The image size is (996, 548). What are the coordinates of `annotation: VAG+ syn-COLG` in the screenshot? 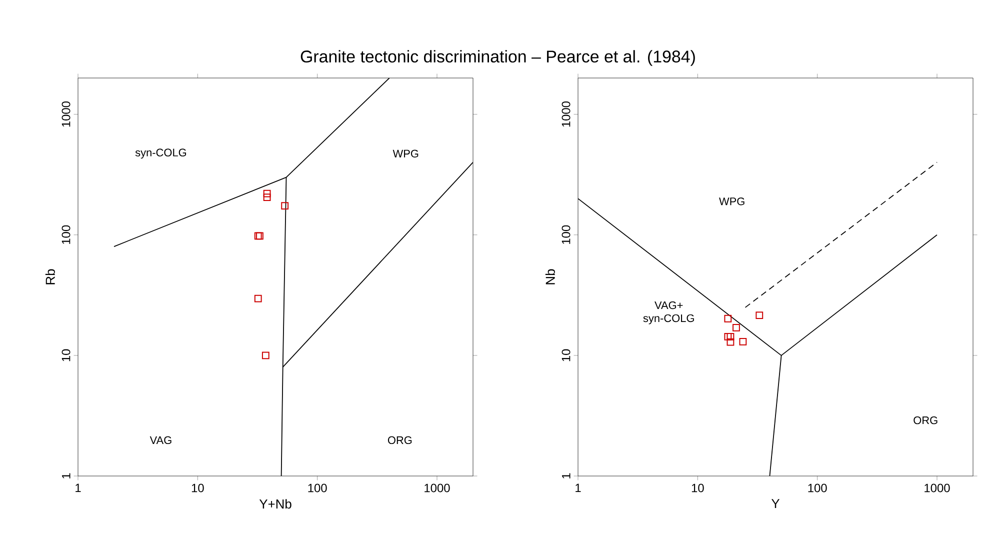 It's located at (668, 312).